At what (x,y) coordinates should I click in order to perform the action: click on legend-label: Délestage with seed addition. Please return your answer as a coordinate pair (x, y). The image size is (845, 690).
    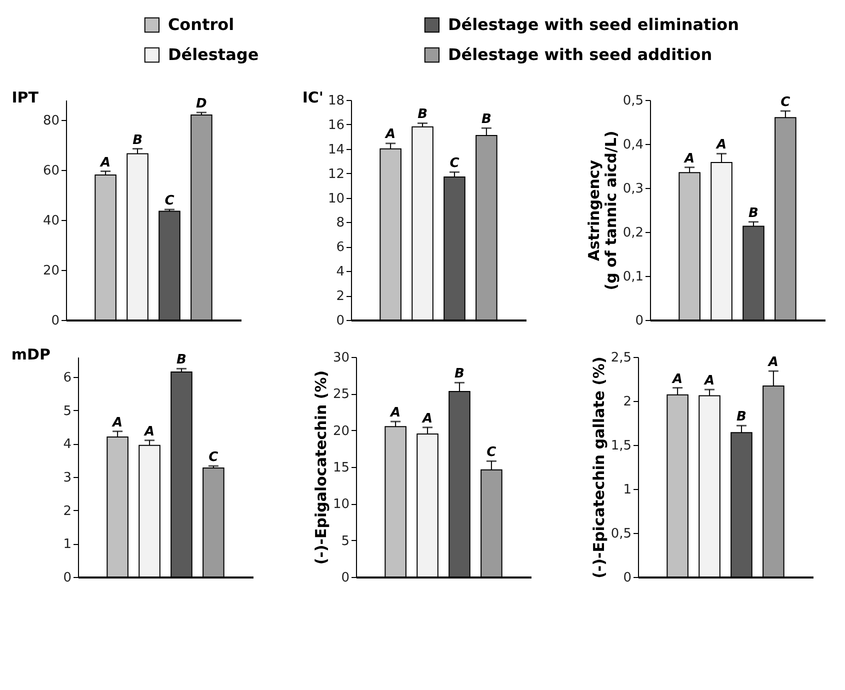
    Looking at the image, I should click on (580, 54).